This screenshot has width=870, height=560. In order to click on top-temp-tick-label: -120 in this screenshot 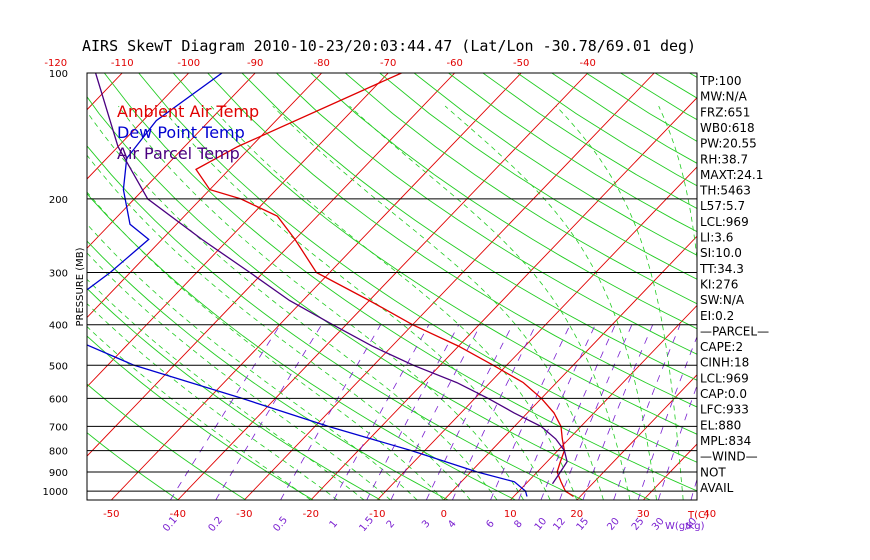, I will do `click(55, 63)`.